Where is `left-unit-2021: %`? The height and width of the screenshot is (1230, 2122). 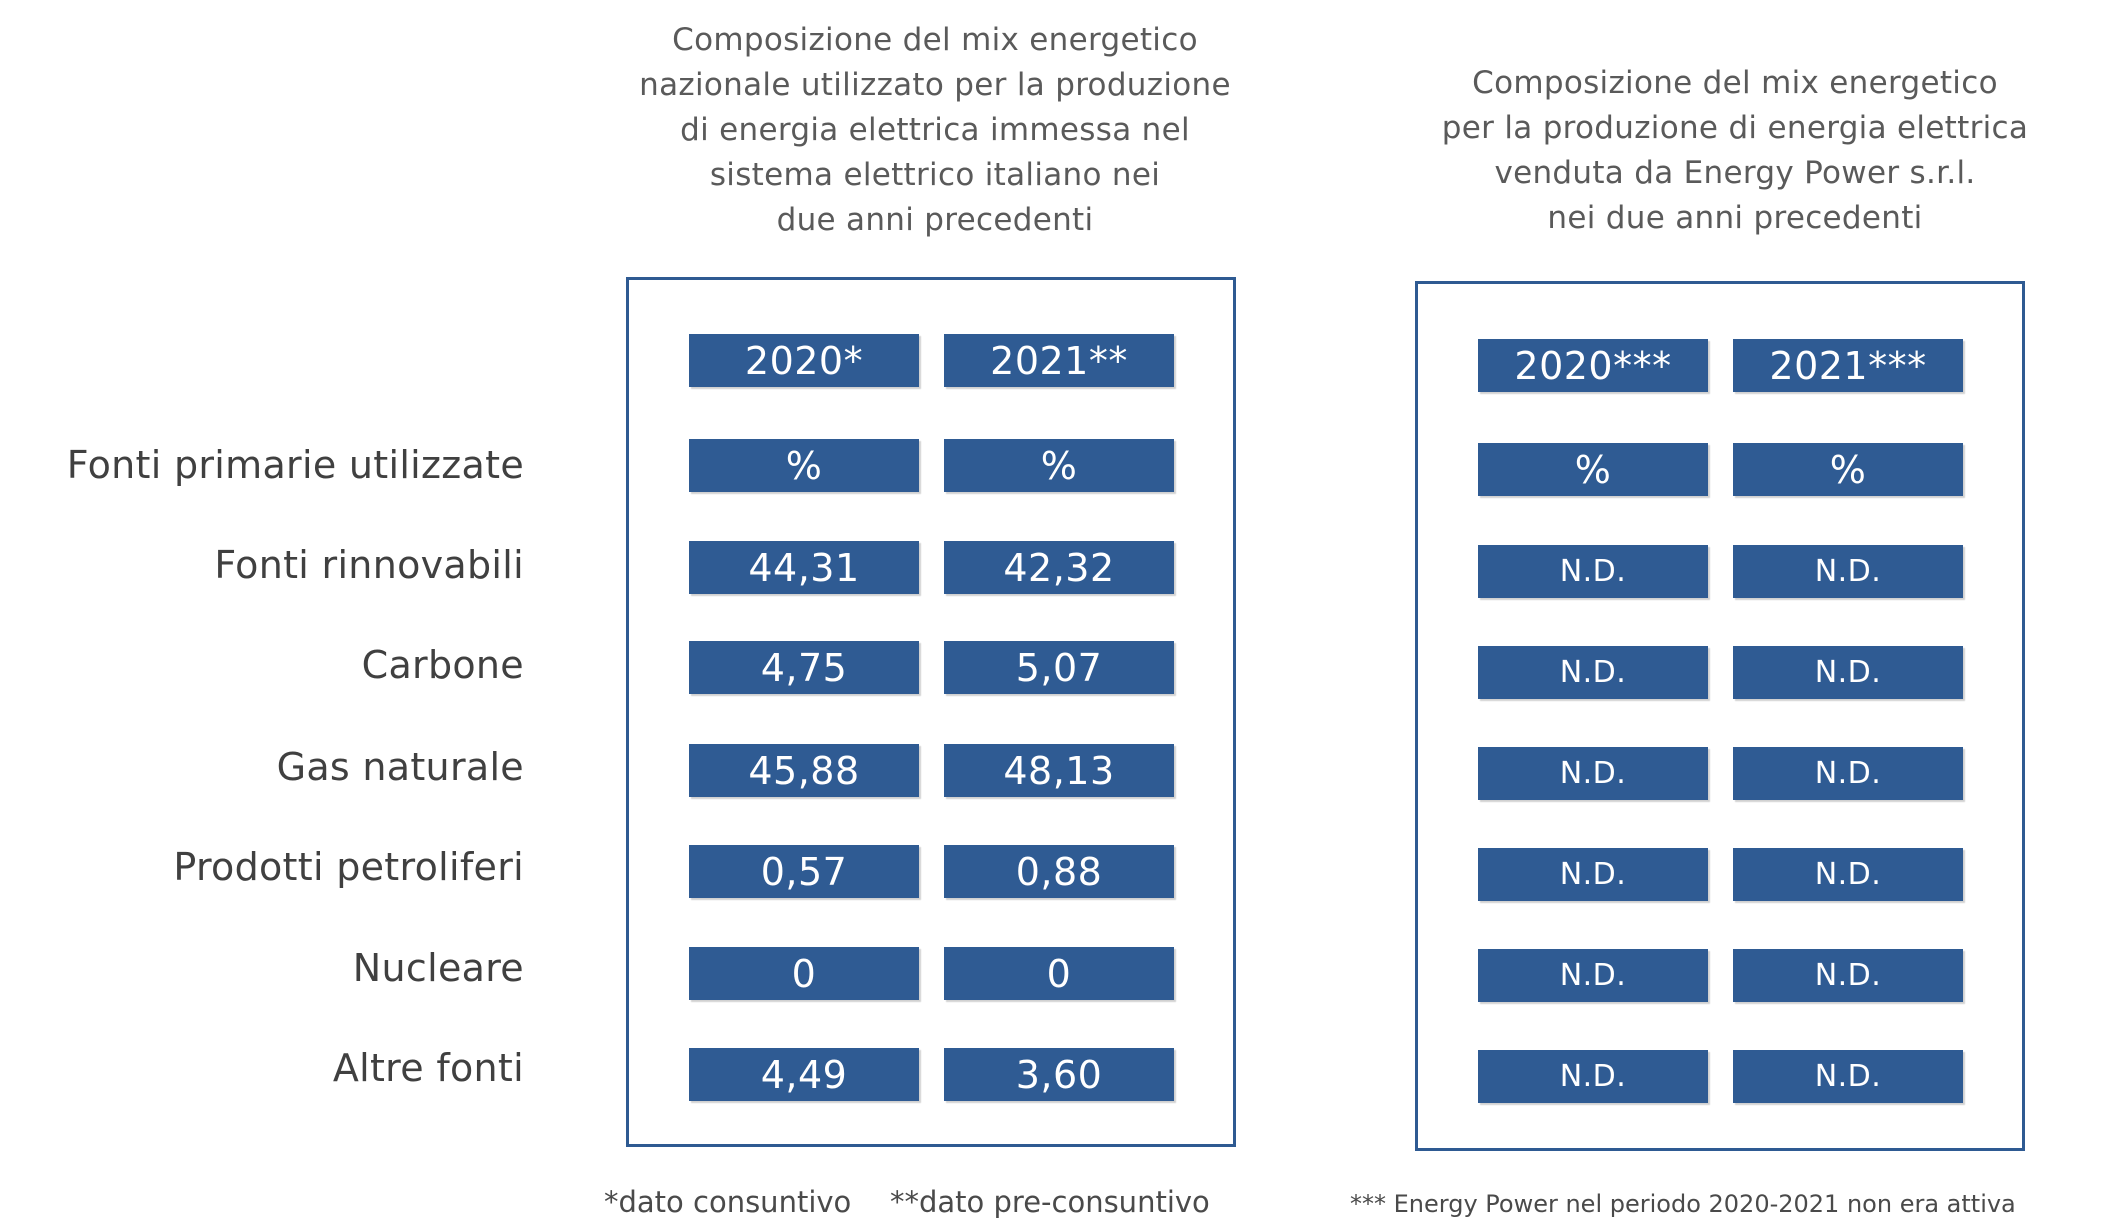
left-unit-2021: % is located at coordinates (1059, 465).